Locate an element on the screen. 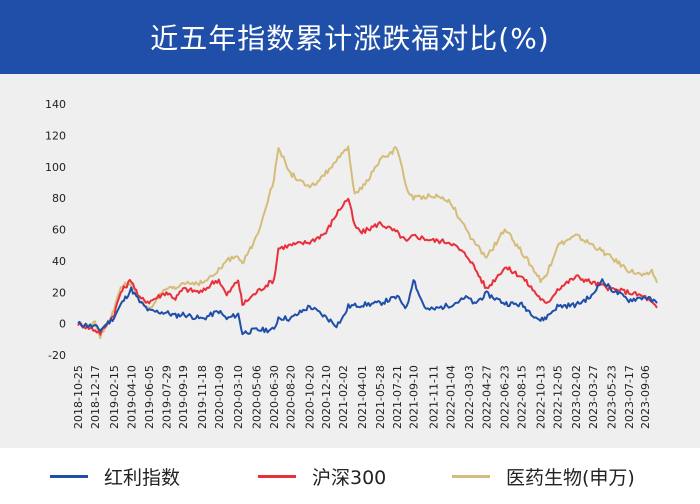 This screenshot has height=504, width=700. y-tick-label: 120 is located at coordinates (55, 135).